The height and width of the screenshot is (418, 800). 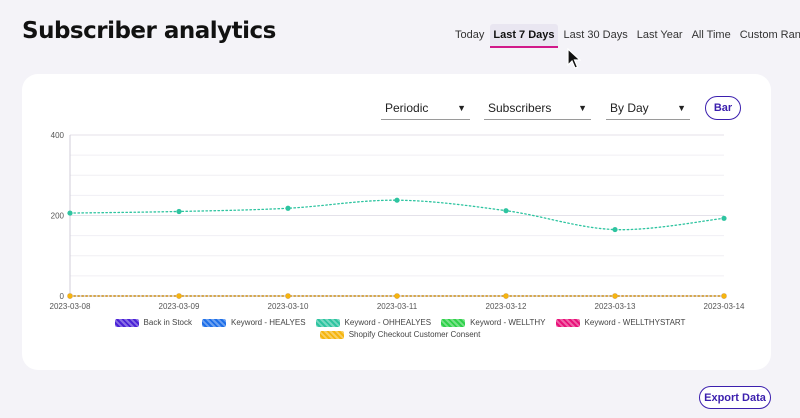 I want to click on tab-label: Last Year, so click(x=659, y=35).